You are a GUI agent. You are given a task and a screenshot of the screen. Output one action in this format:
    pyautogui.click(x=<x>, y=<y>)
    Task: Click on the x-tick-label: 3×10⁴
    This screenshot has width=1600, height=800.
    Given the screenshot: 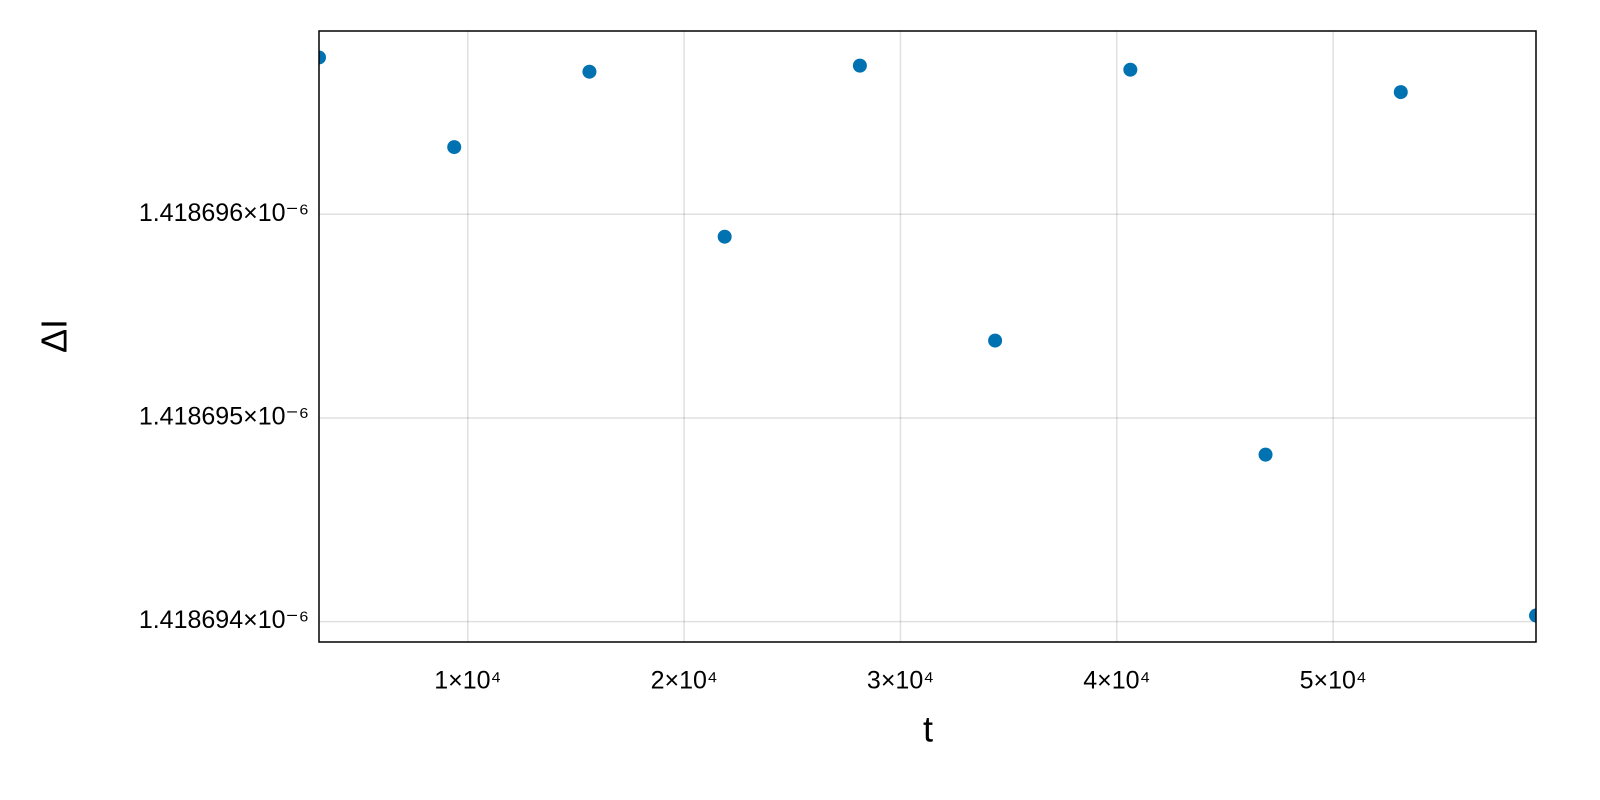 What is the action you would take?
    pyautogui.click(x=900, y=681)
    